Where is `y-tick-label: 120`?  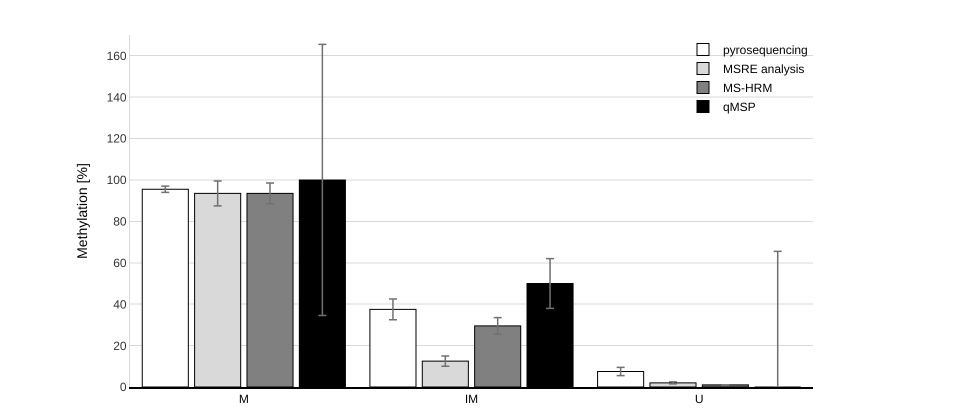 y-tick-label: 120 is located at coordinates (116, 139).